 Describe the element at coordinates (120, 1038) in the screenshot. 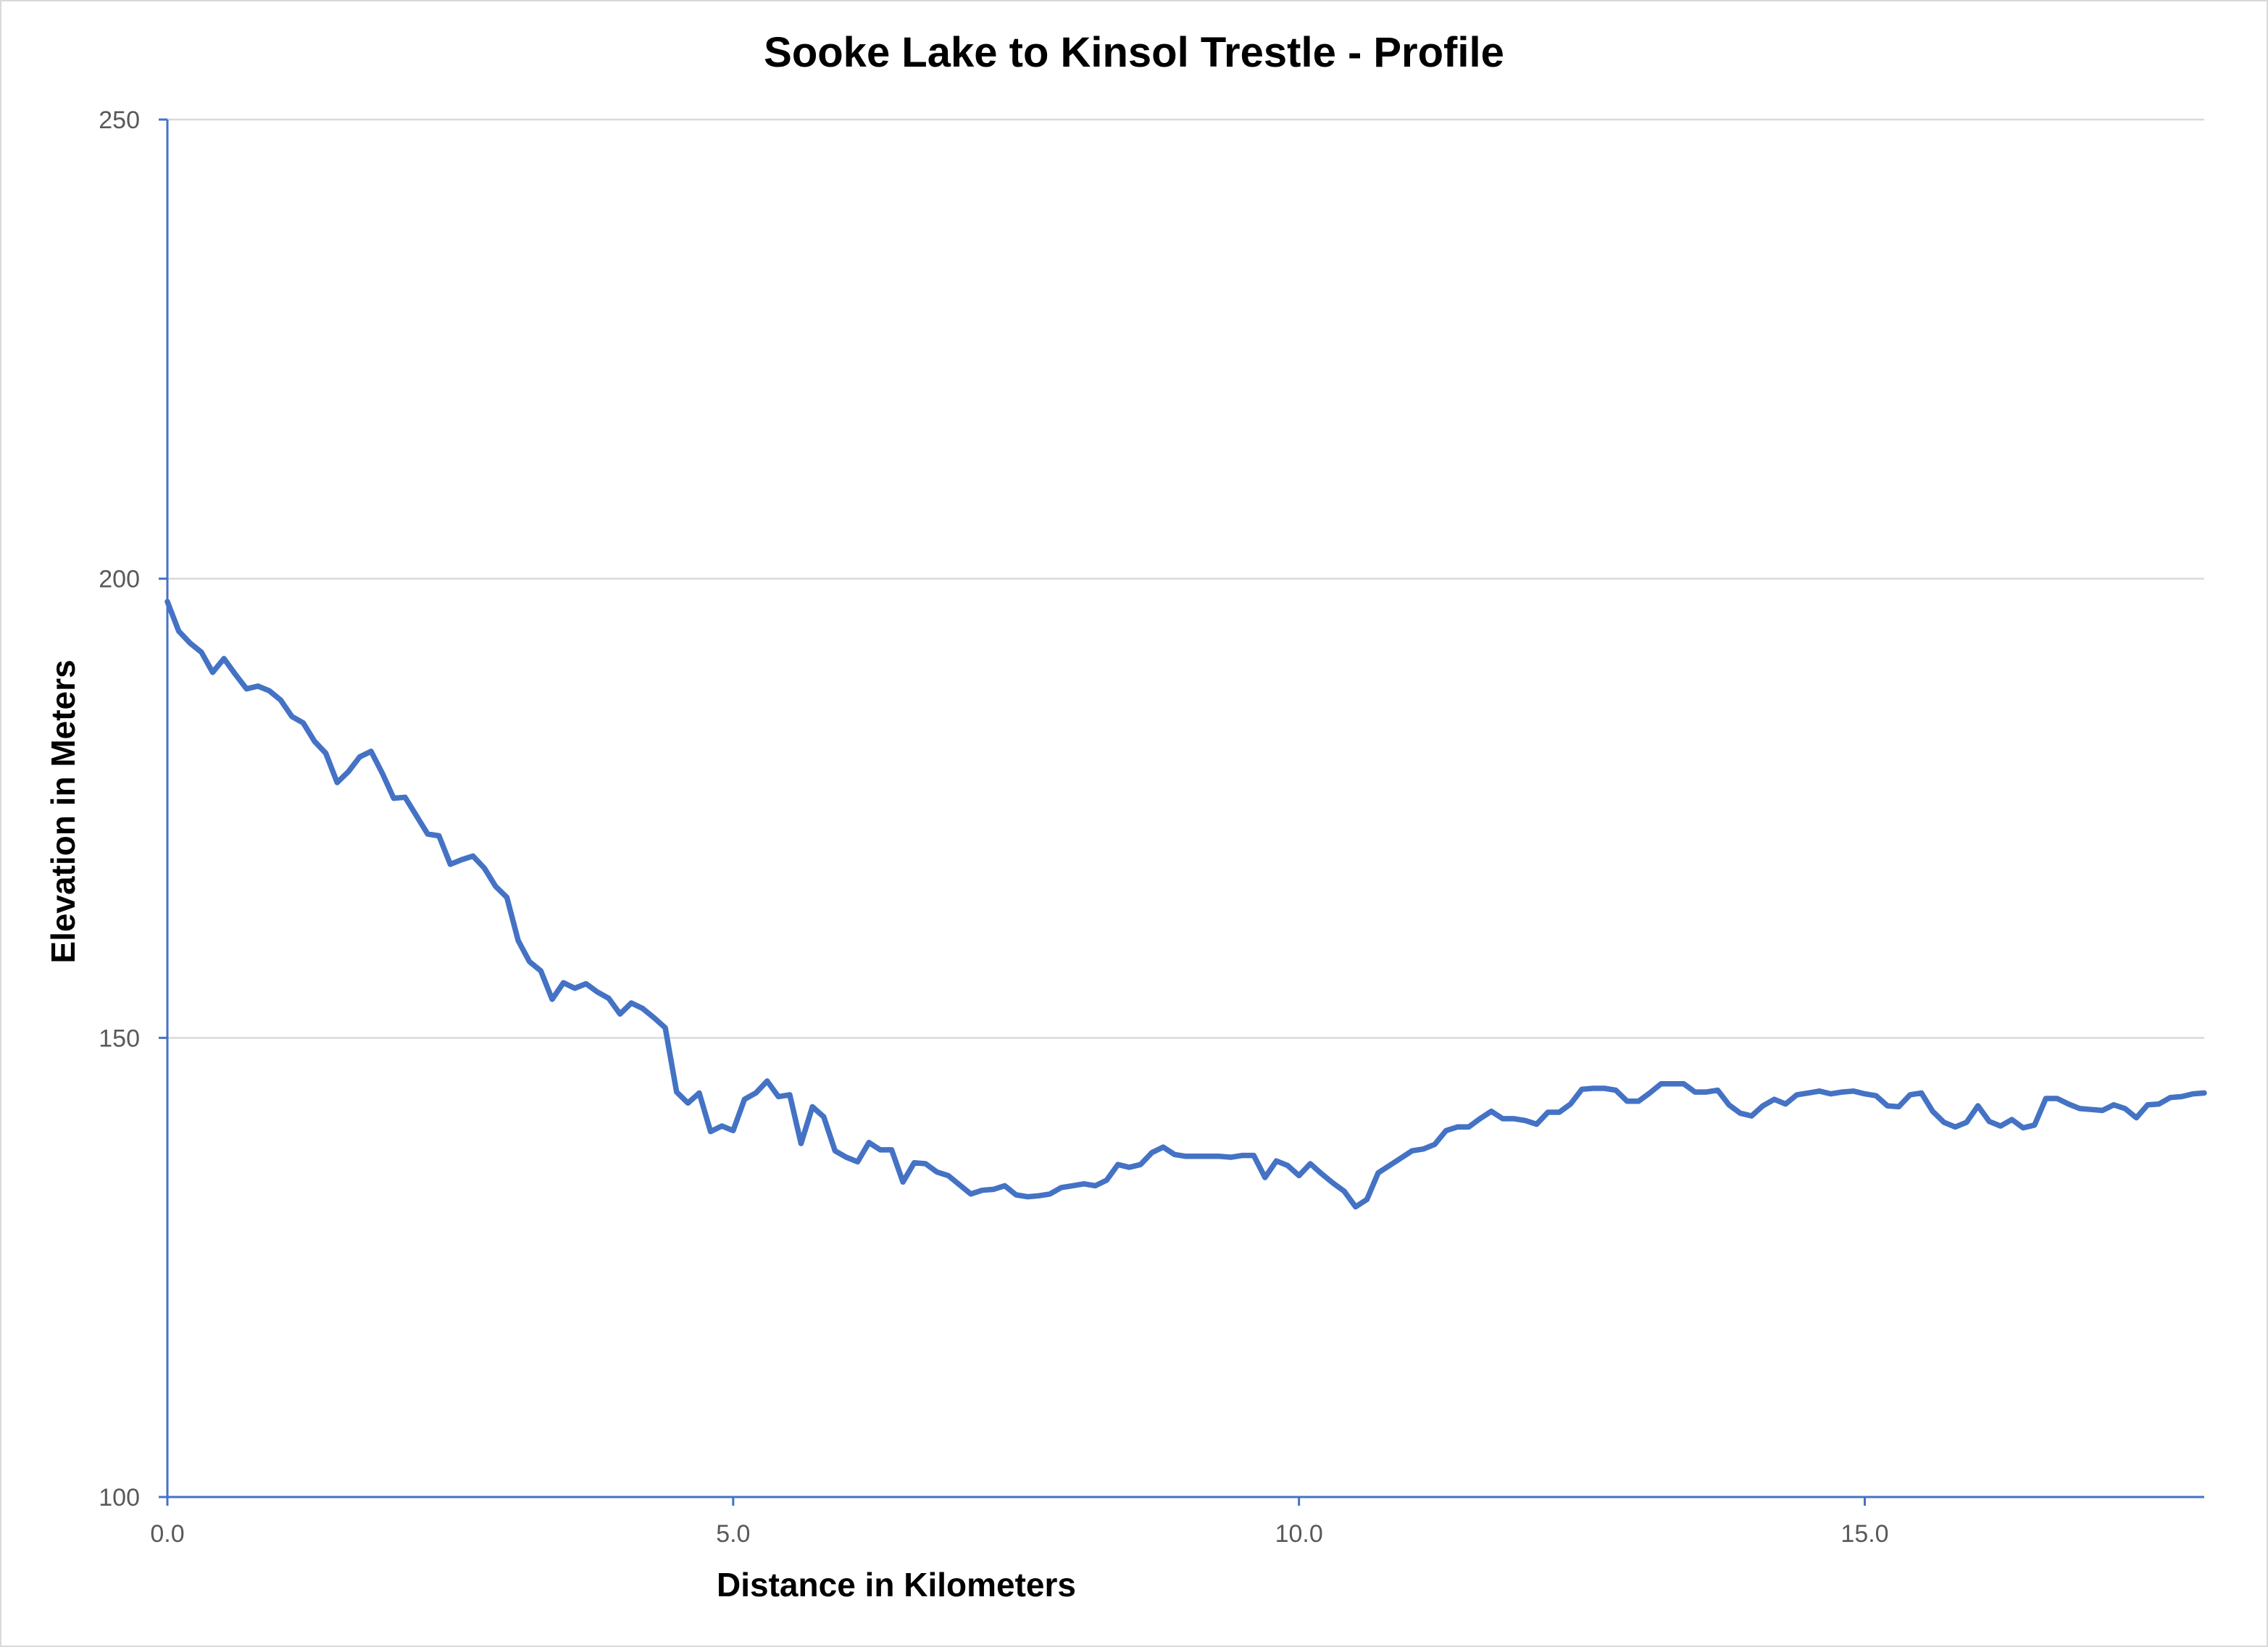

I see `y-tick-label: 150` at that location.